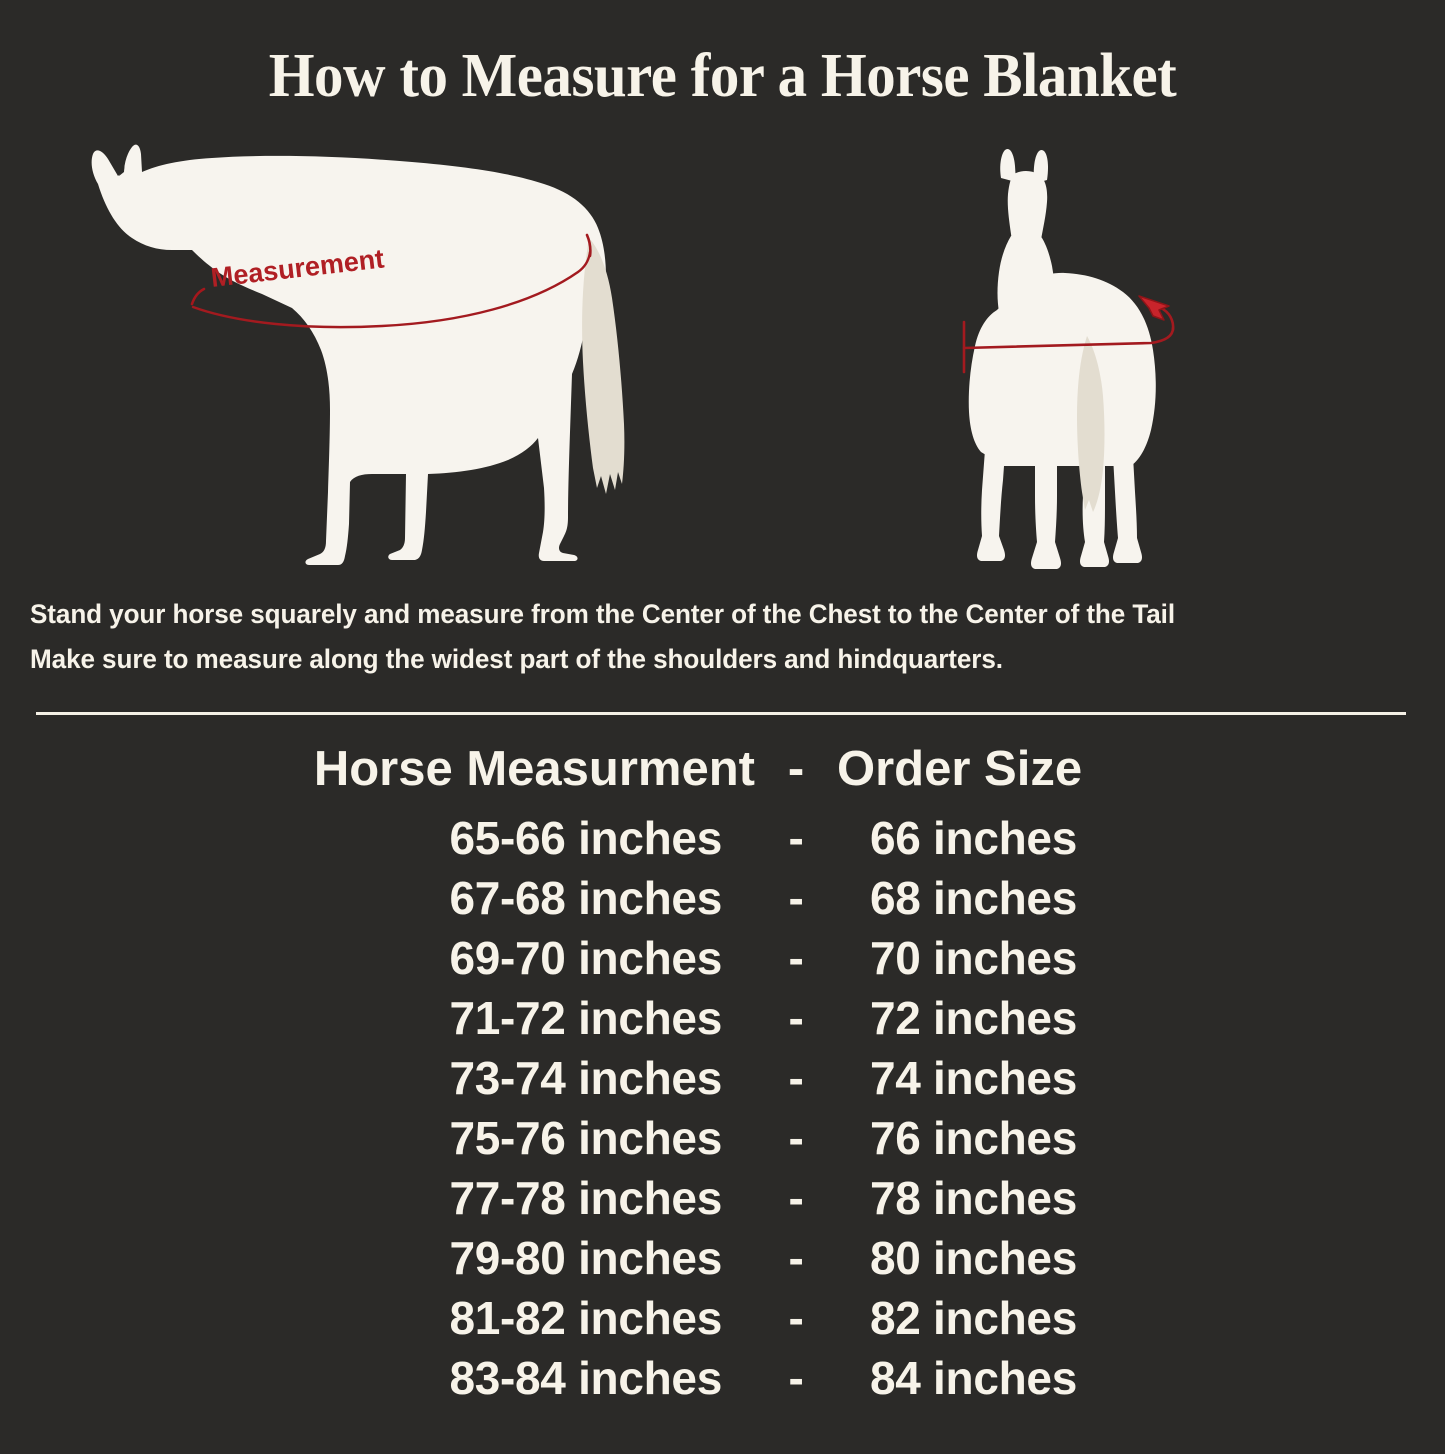  I want to click on cell-order-size: 82 inches, so click(973, 1318).